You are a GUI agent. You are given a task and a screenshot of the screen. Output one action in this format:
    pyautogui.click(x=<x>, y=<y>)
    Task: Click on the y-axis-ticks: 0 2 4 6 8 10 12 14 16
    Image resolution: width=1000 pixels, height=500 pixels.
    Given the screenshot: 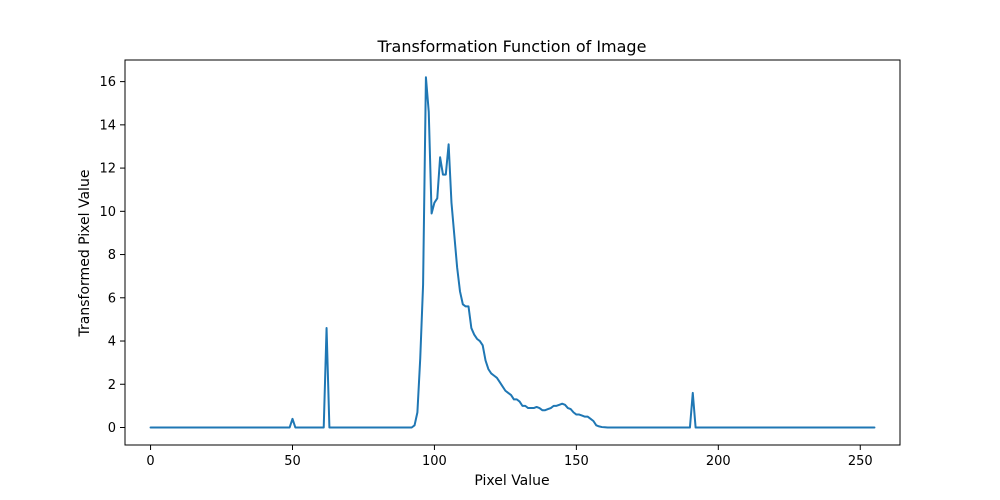 What is the action you would take?
    pyautogui.click(x=112, y=255)
    